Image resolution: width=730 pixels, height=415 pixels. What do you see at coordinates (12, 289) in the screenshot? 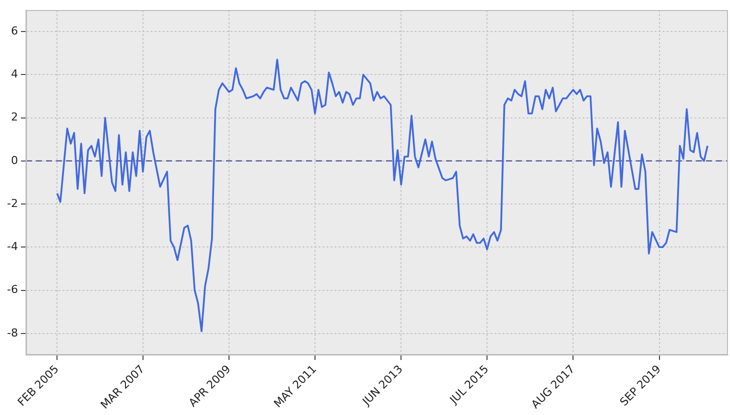
I see `y-tick-label: -6` at bounding box center [12, 289].